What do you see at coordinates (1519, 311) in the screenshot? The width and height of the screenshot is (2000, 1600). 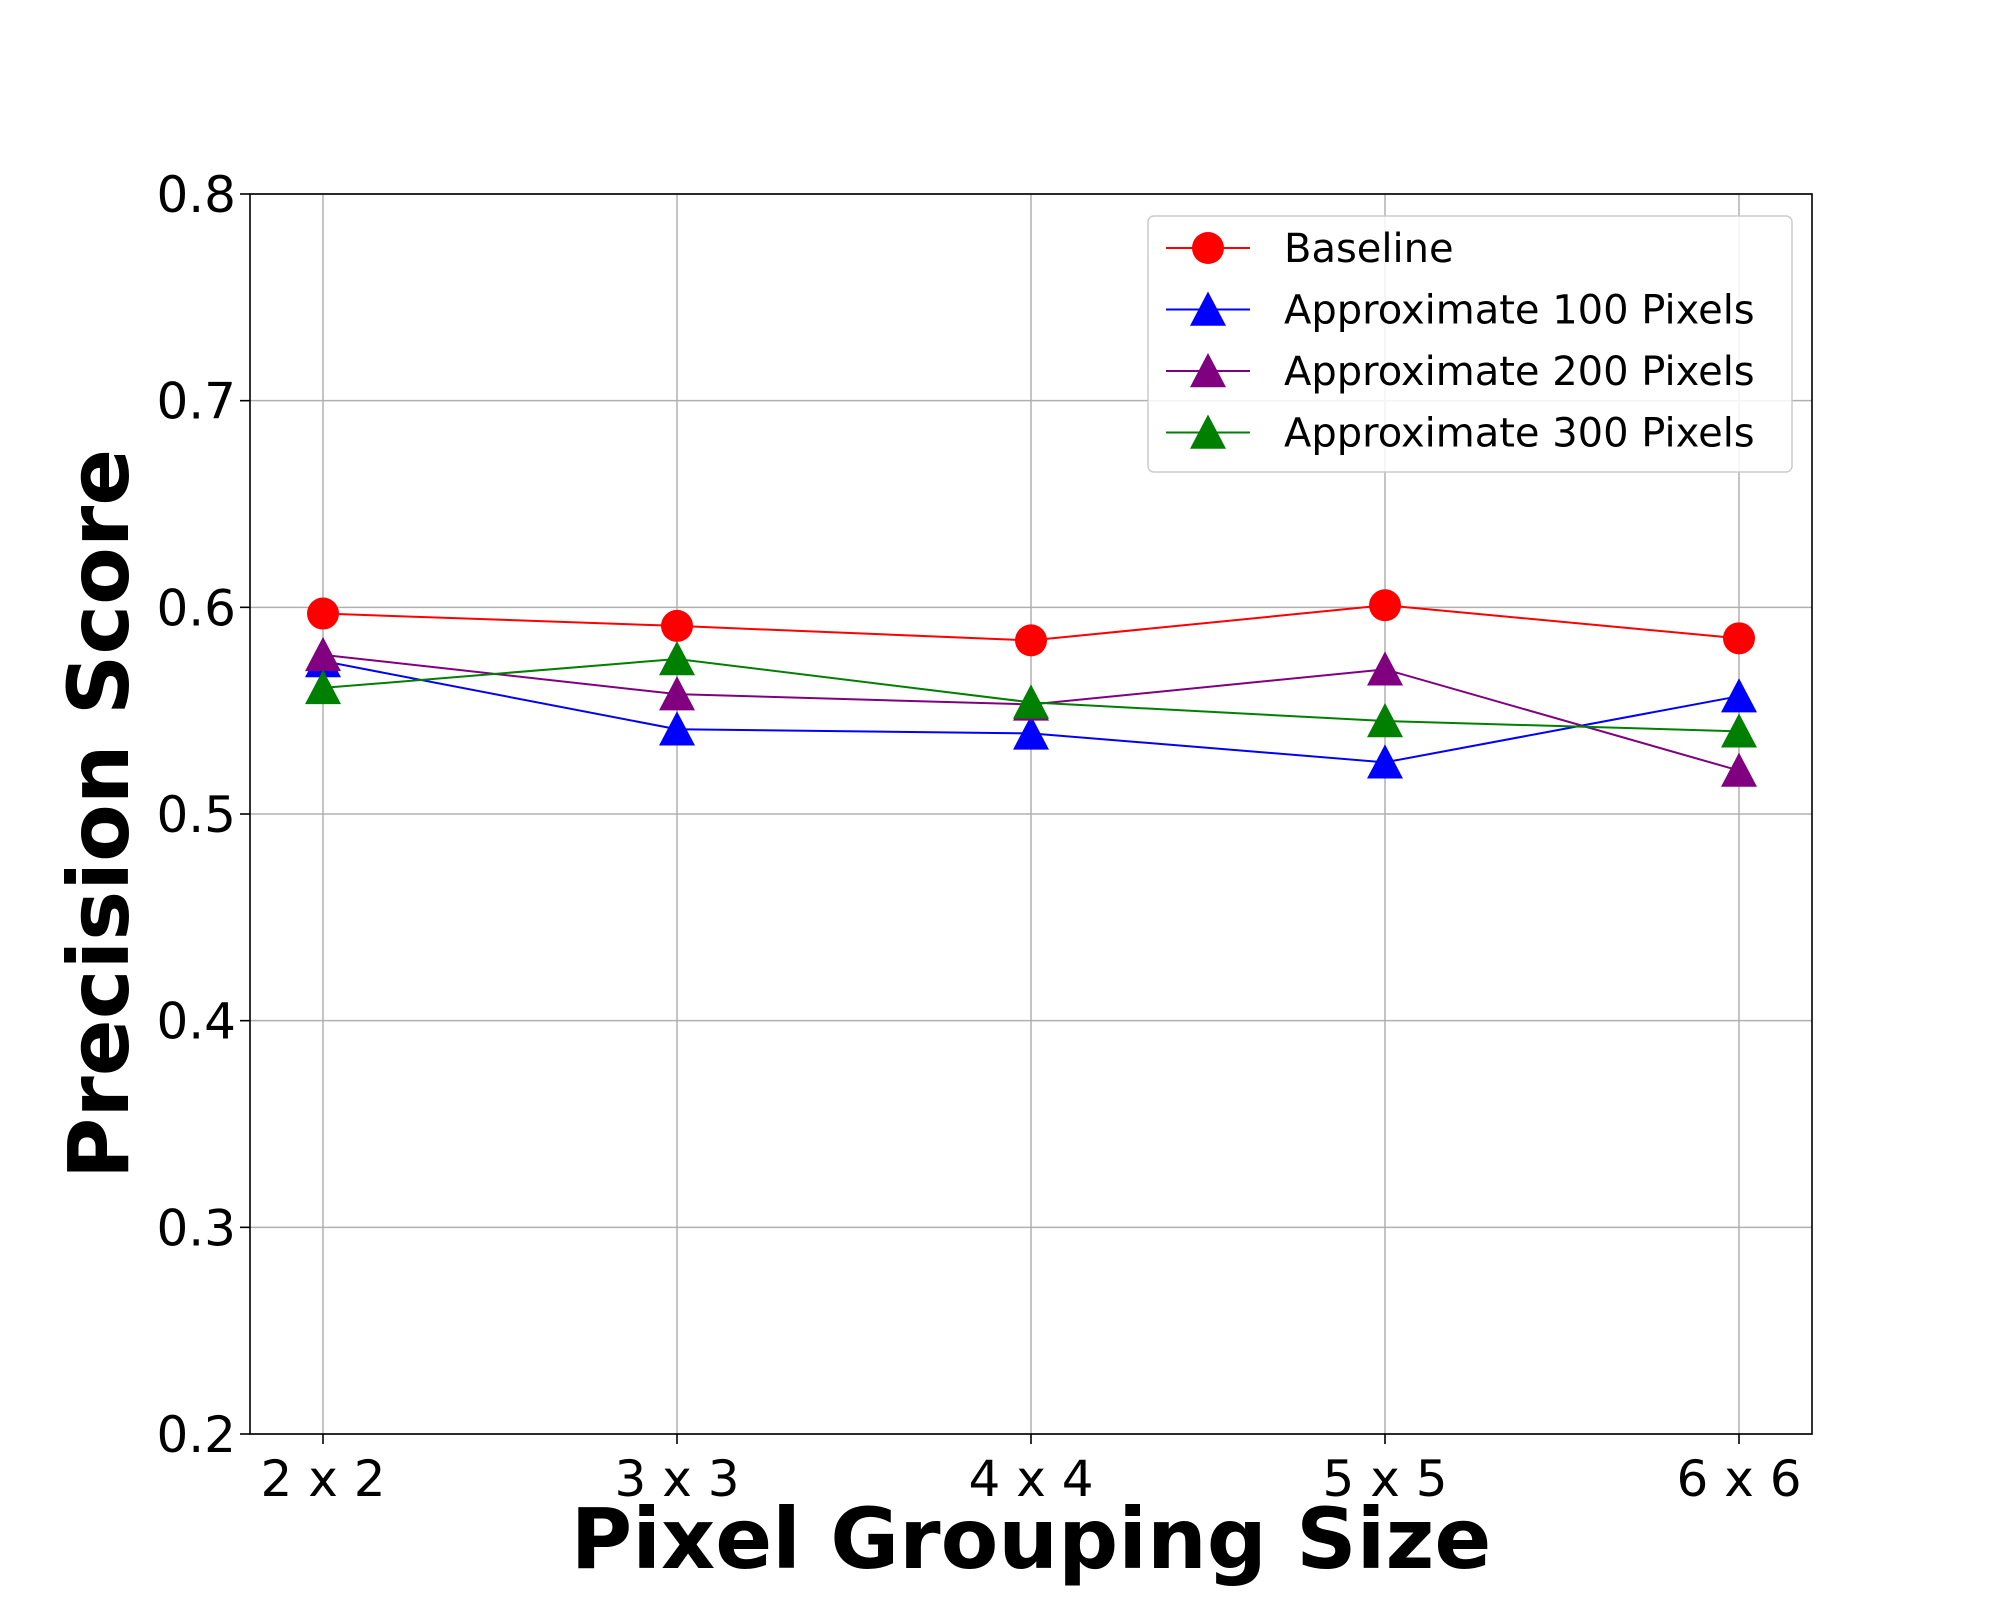 I see `legend-label: Approximate 100 Pixels` at bounding box center [1519, 311].